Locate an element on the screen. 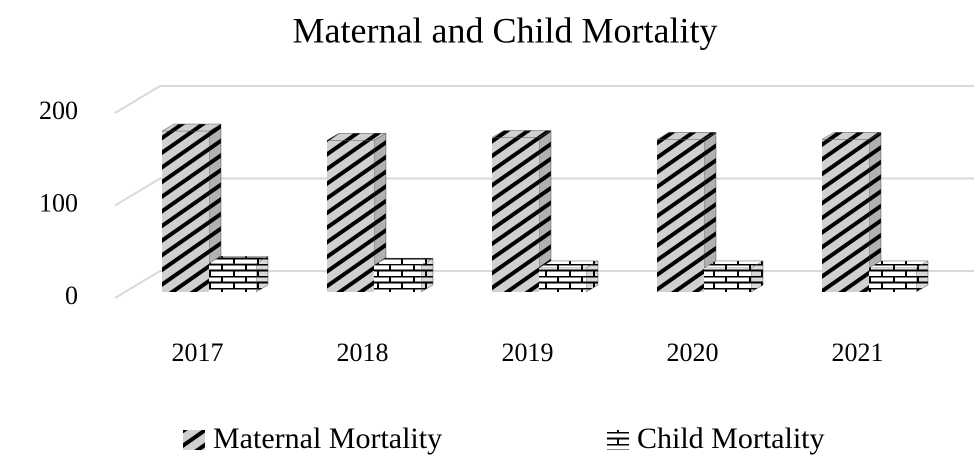 This screenshot has width=974, height=460. x-tick-label: 2017 is located at coordinates (198, 352).